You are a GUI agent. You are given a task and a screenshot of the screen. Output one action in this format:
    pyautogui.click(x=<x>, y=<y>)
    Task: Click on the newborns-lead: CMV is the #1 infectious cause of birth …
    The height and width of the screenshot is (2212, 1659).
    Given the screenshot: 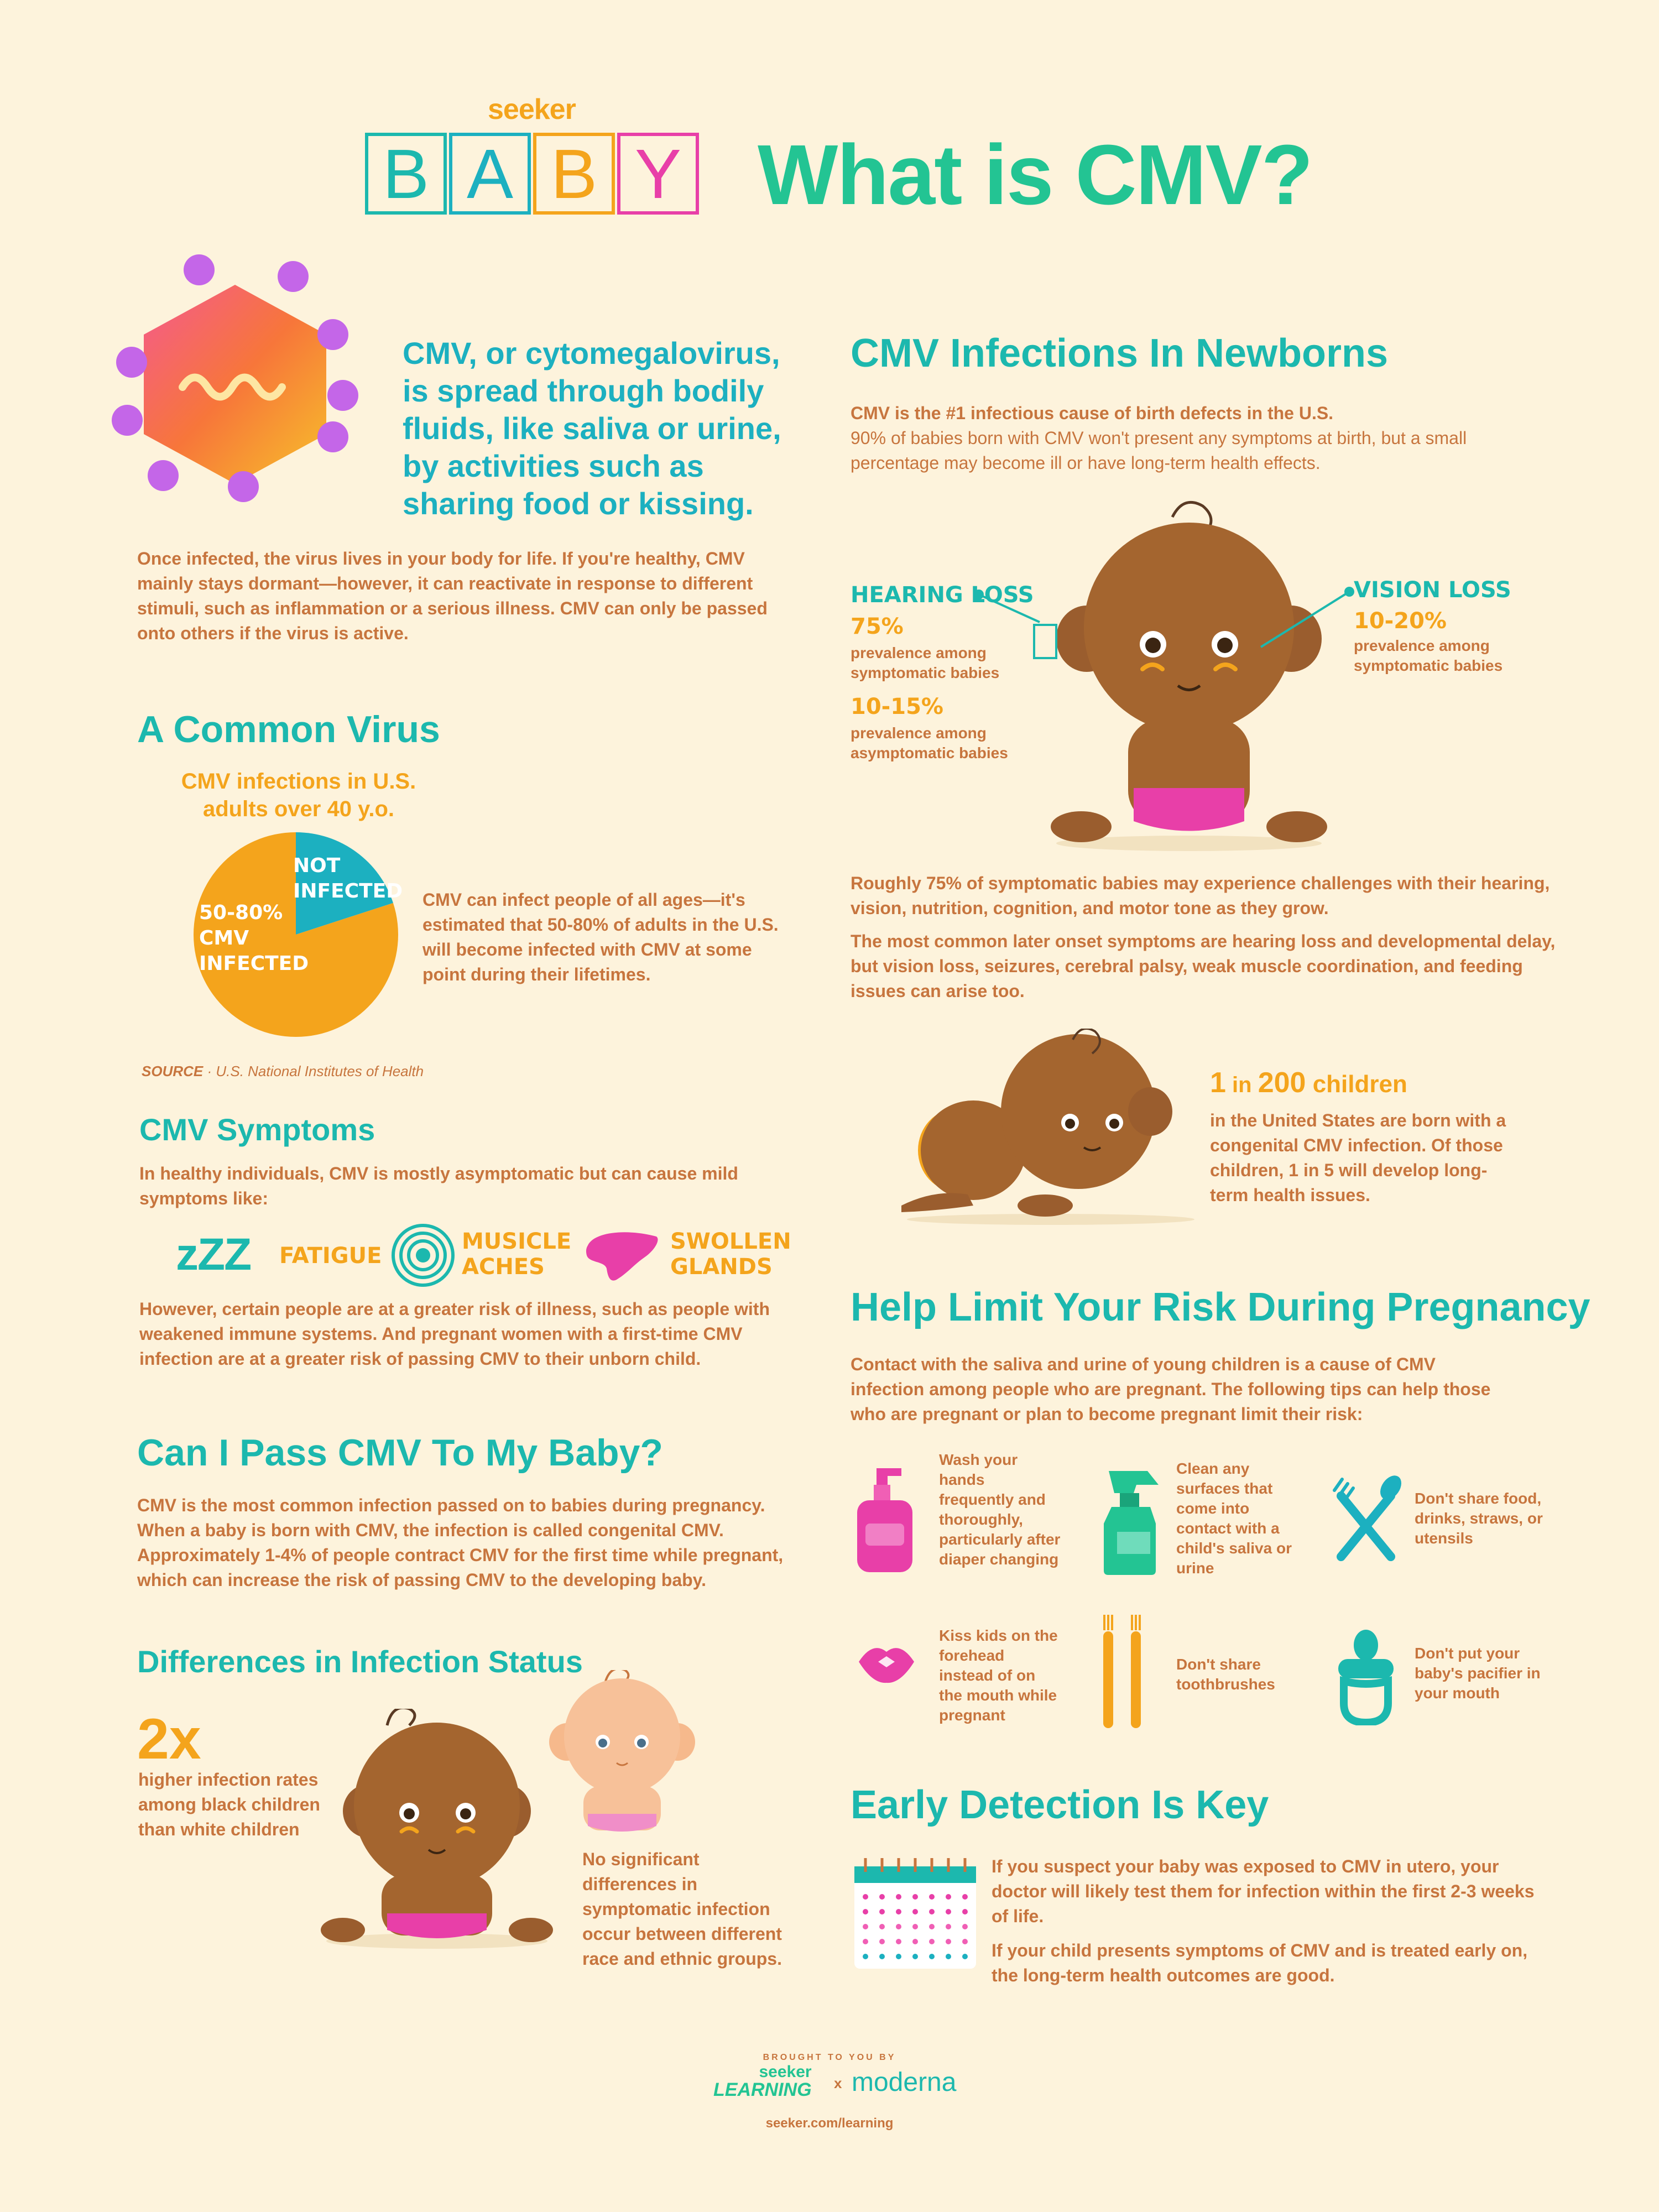 What is the action you would take?
    pyautogui.click(x=1093, y=413)
    